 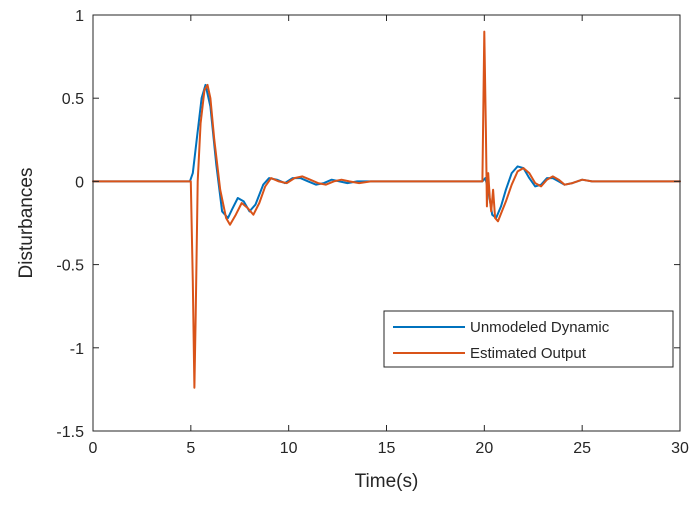 I want to click on x-tick-label: 10, so click(x=289, y=448).